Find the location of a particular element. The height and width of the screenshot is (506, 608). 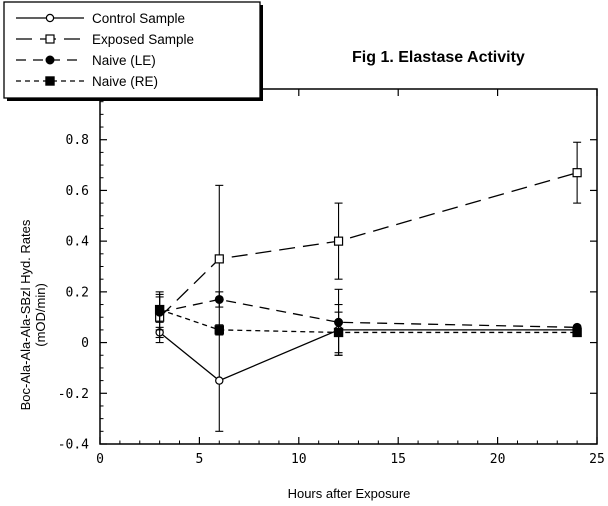

legend-label: Control Sample is located at coordinates (138, 18).